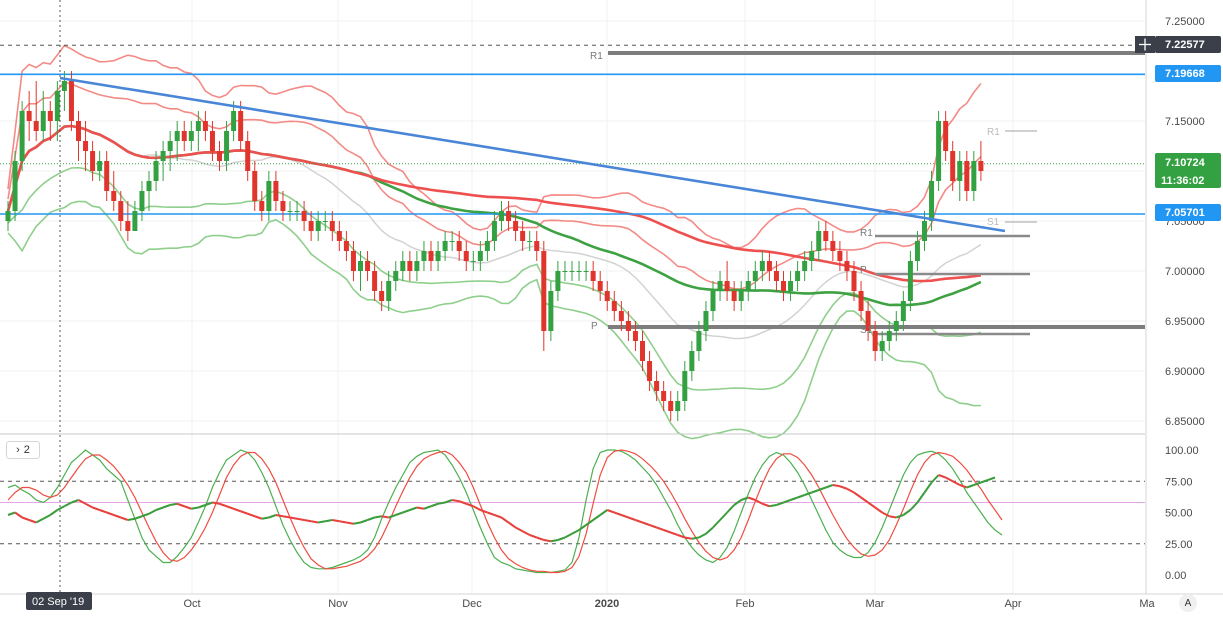  What do you see at coordinates (1179, 545) in the screenshot?
I see `oscillator-tick-label: 25.00` at bounding box center [1179, 545].